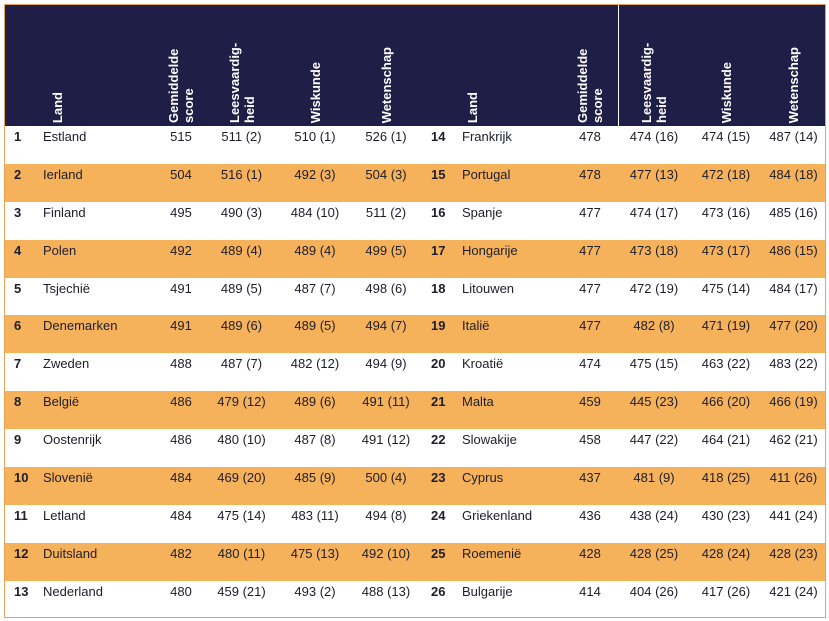 The image size is (829, 621). I want to click on cell-country-right: Hongarije, so click(490, 250).